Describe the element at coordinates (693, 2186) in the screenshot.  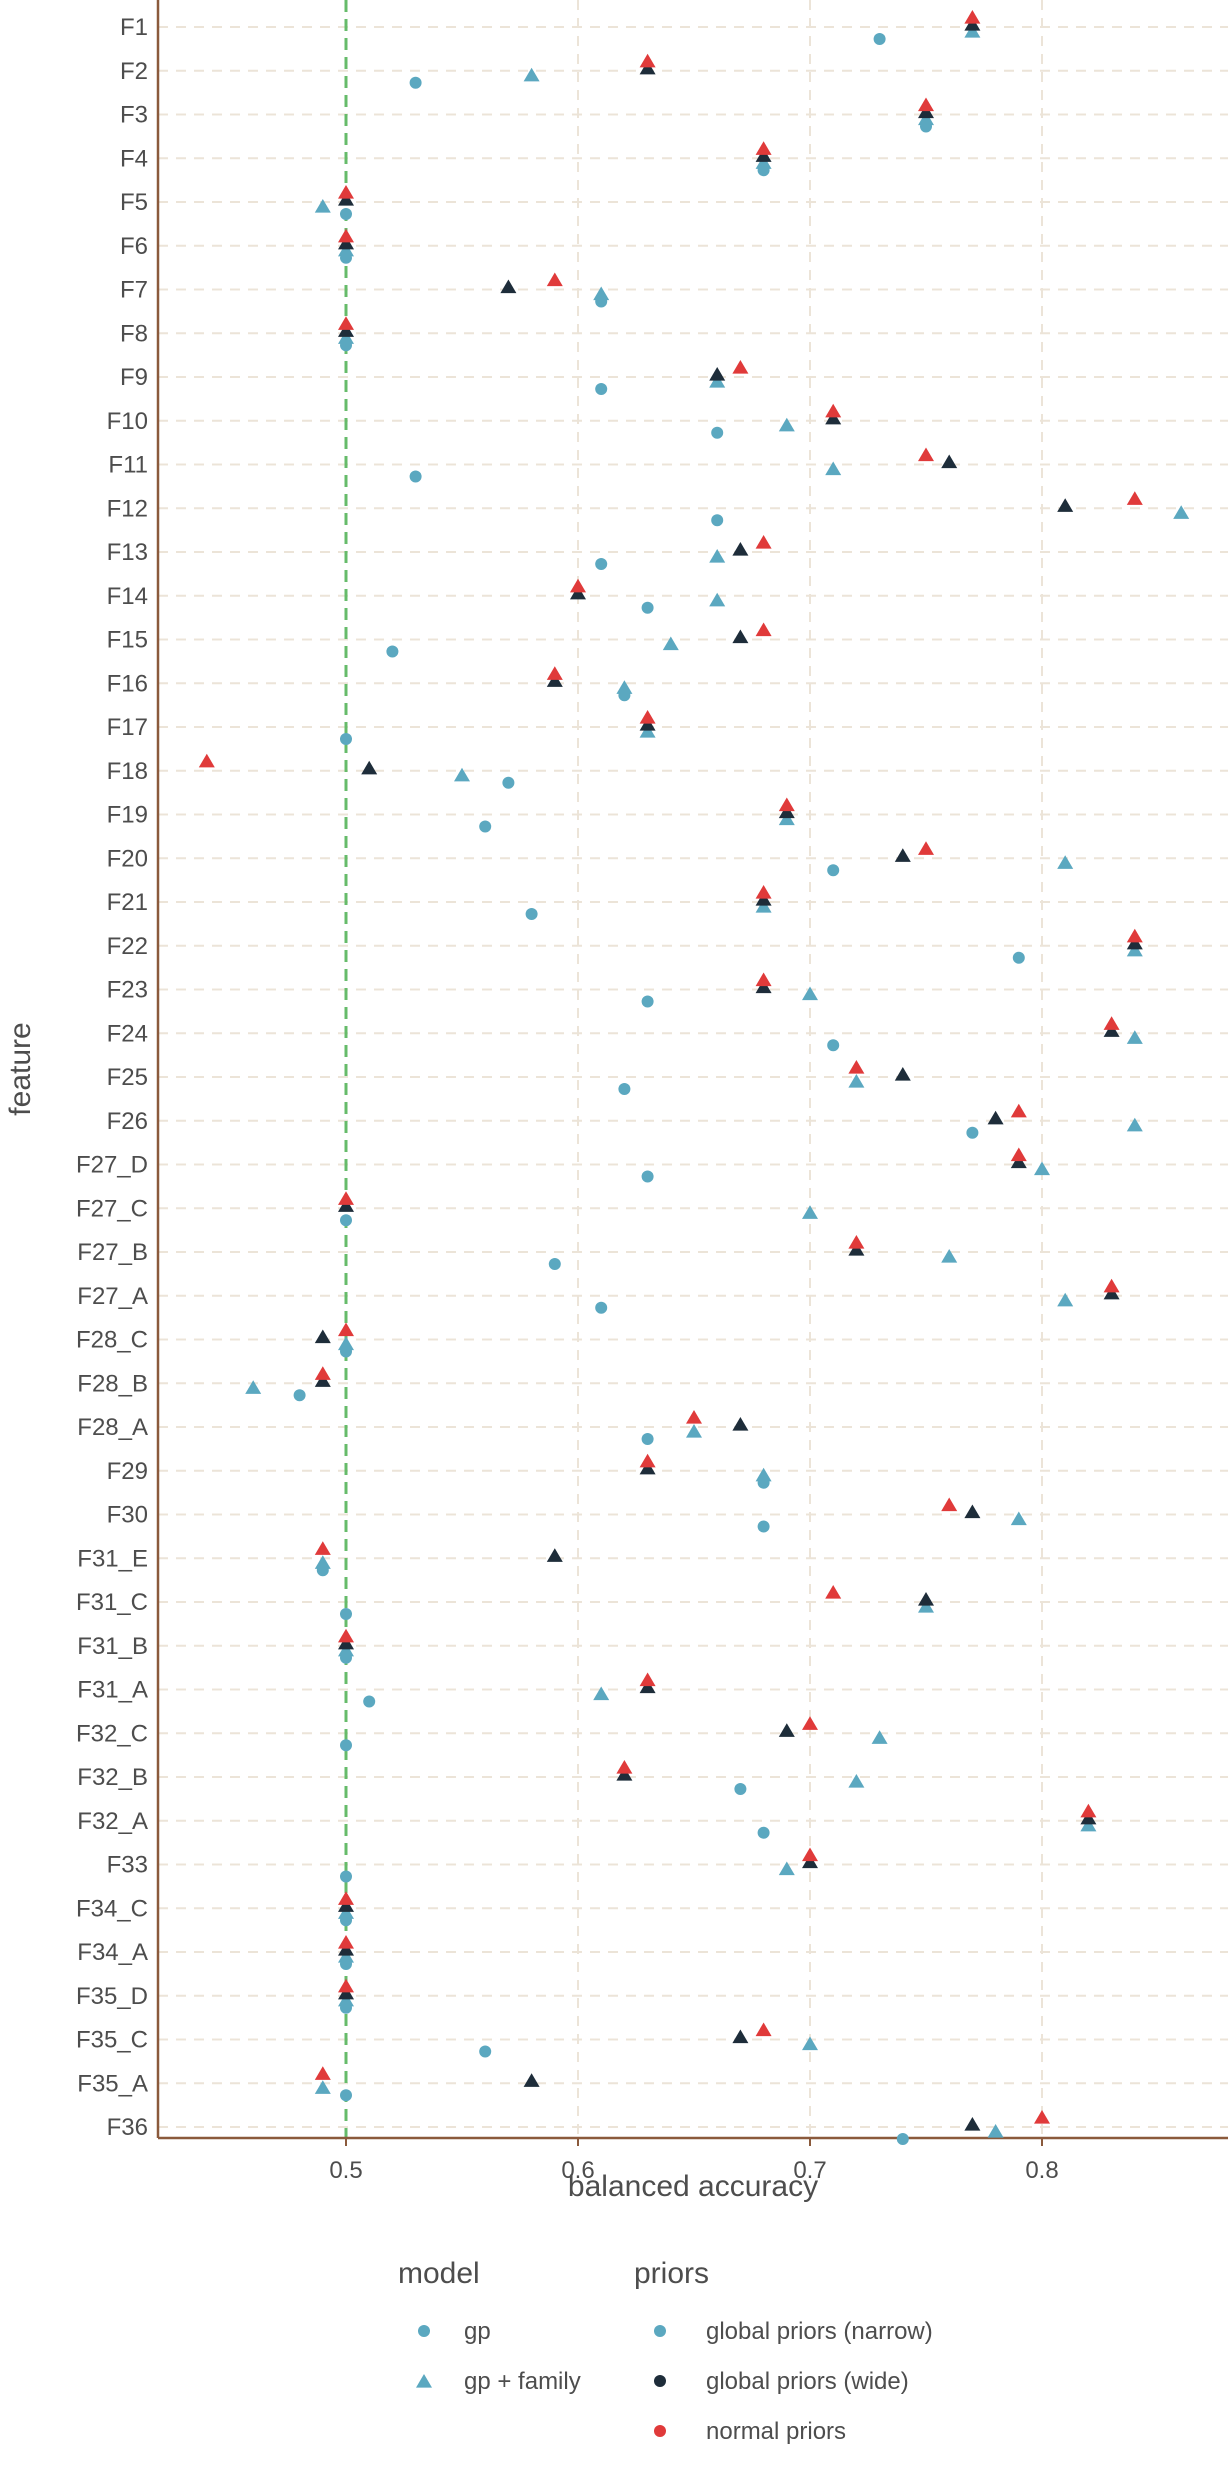
I see `x-axis-title: balanced accuracy` at that location.